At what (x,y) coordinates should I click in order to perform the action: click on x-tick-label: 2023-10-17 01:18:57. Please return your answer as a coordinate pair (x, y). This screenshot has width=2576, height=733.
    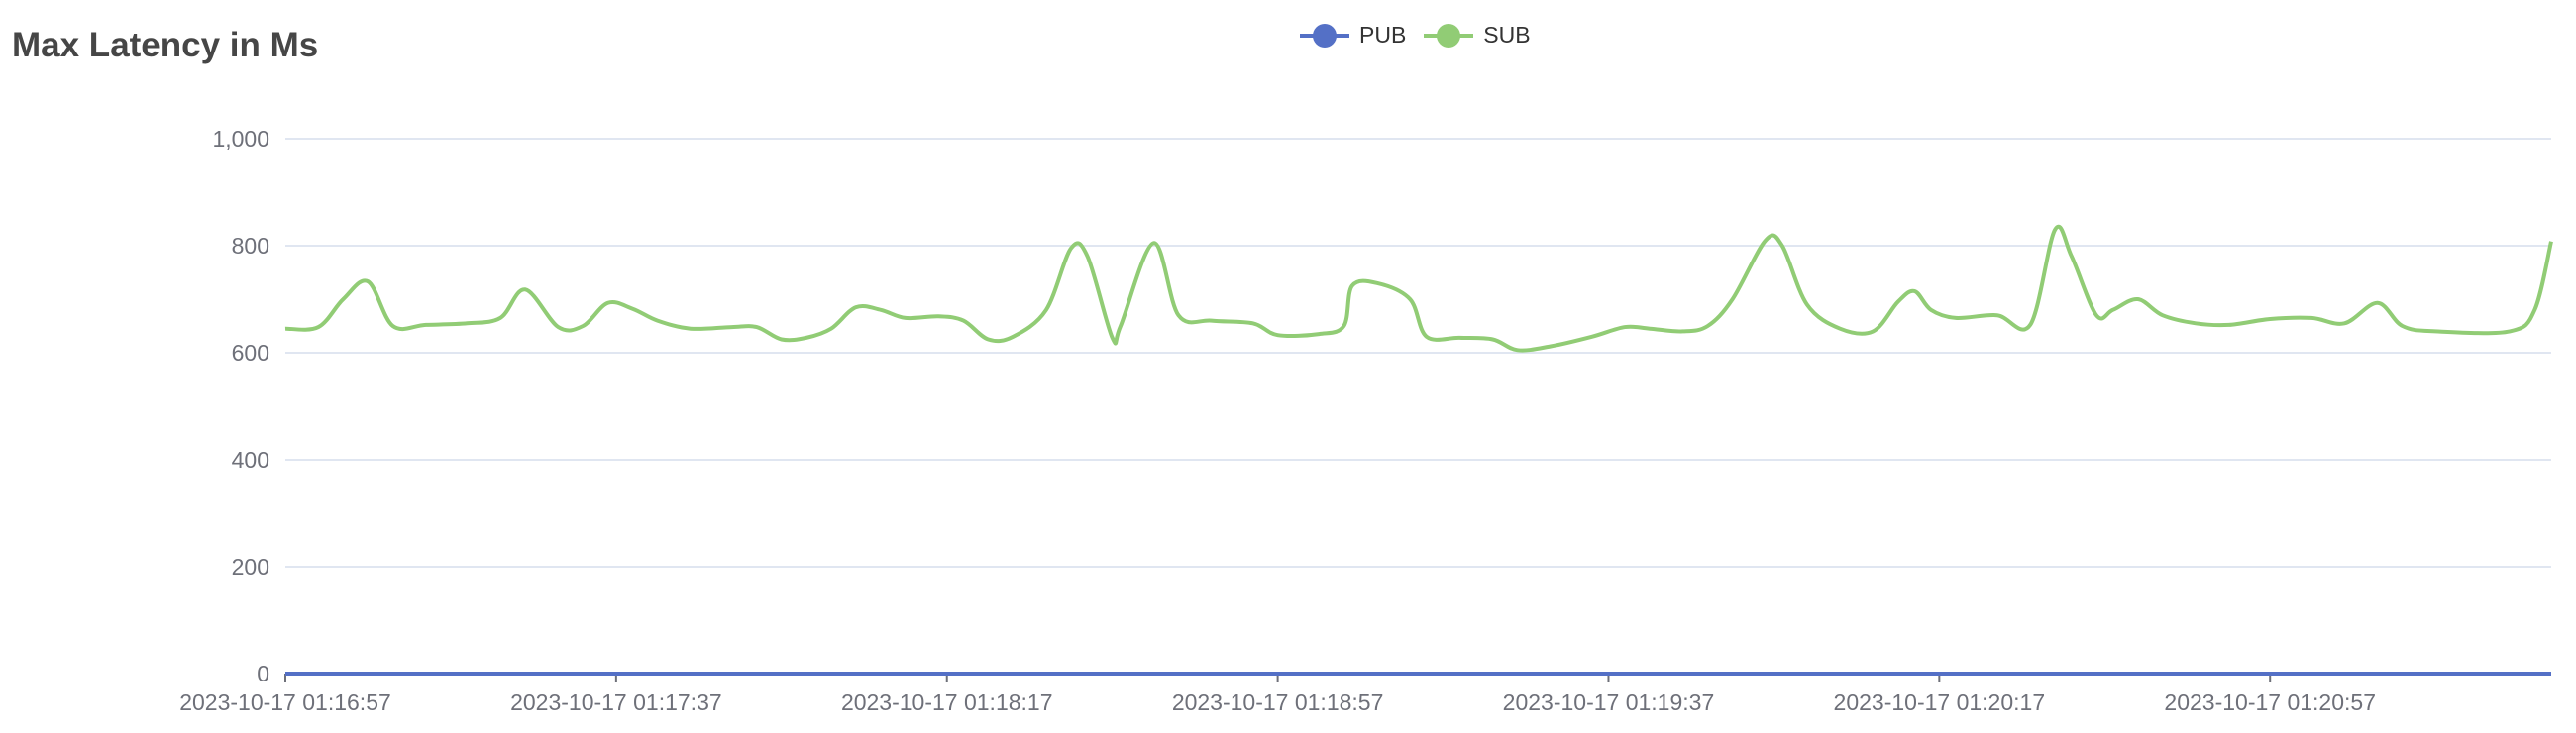
    Looking at the image, I should click on (1278, 702).